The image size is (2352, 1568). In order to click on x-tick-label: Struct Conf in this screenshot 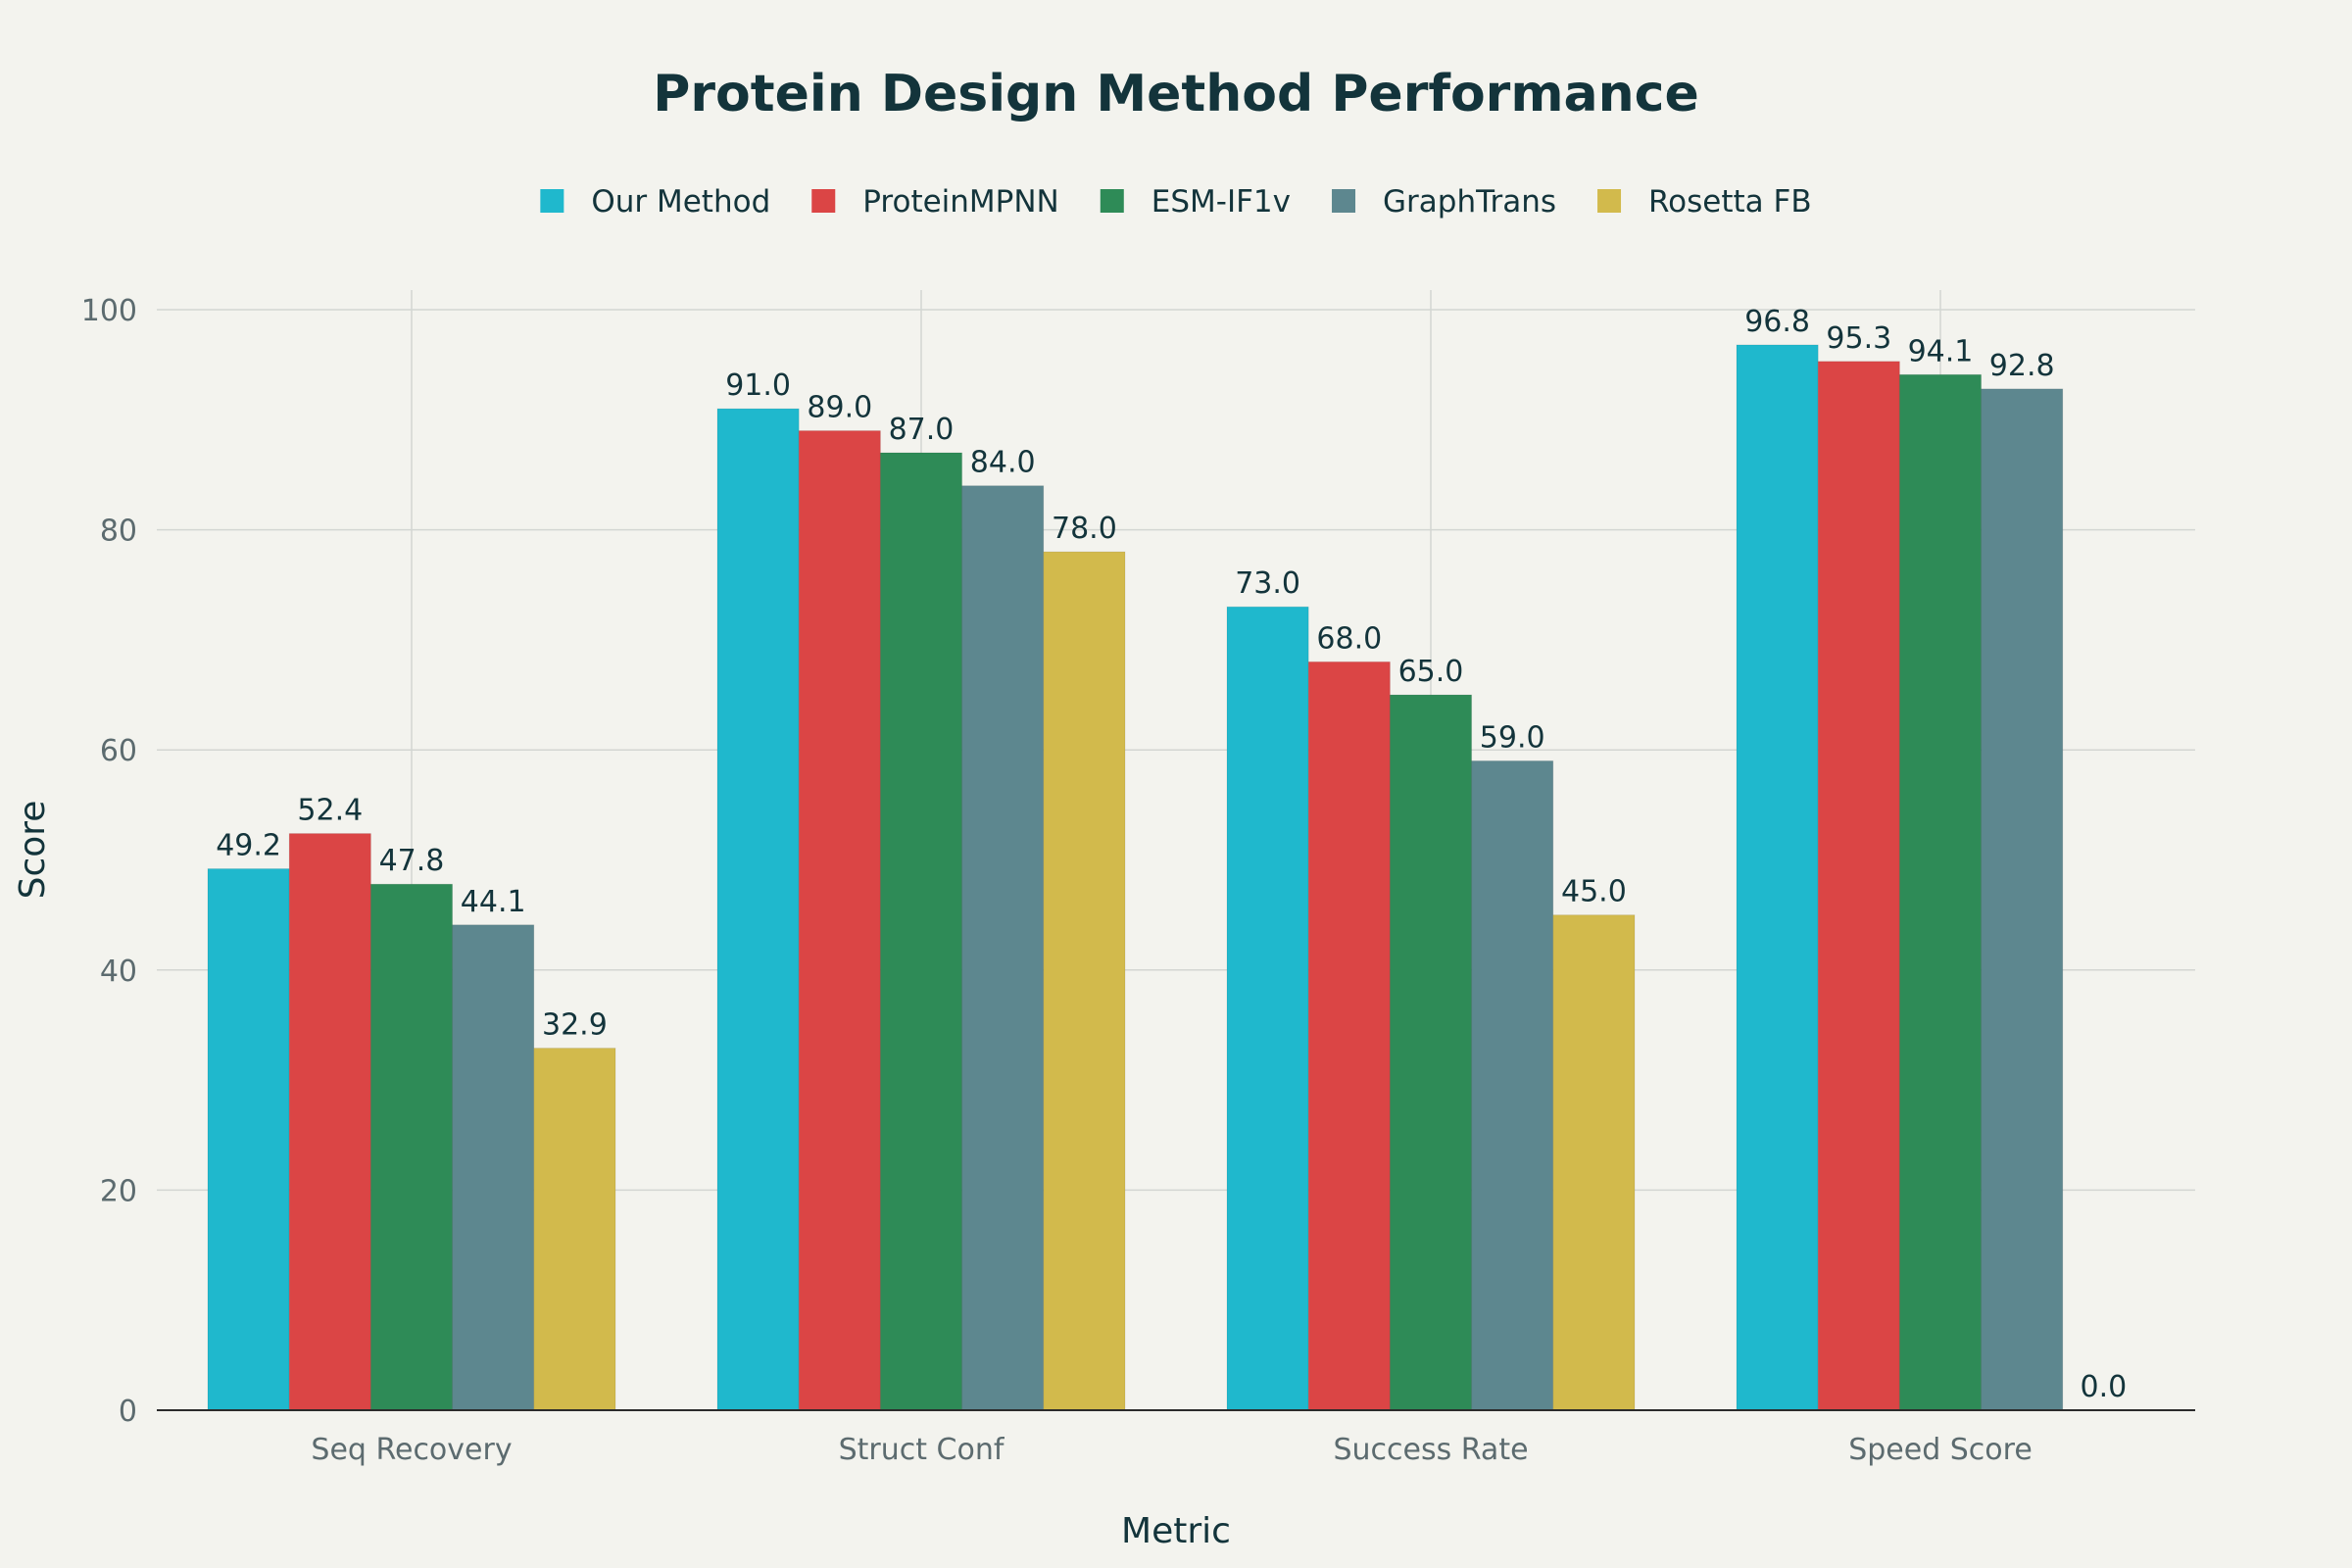, I will do `click(922, 1450)`.